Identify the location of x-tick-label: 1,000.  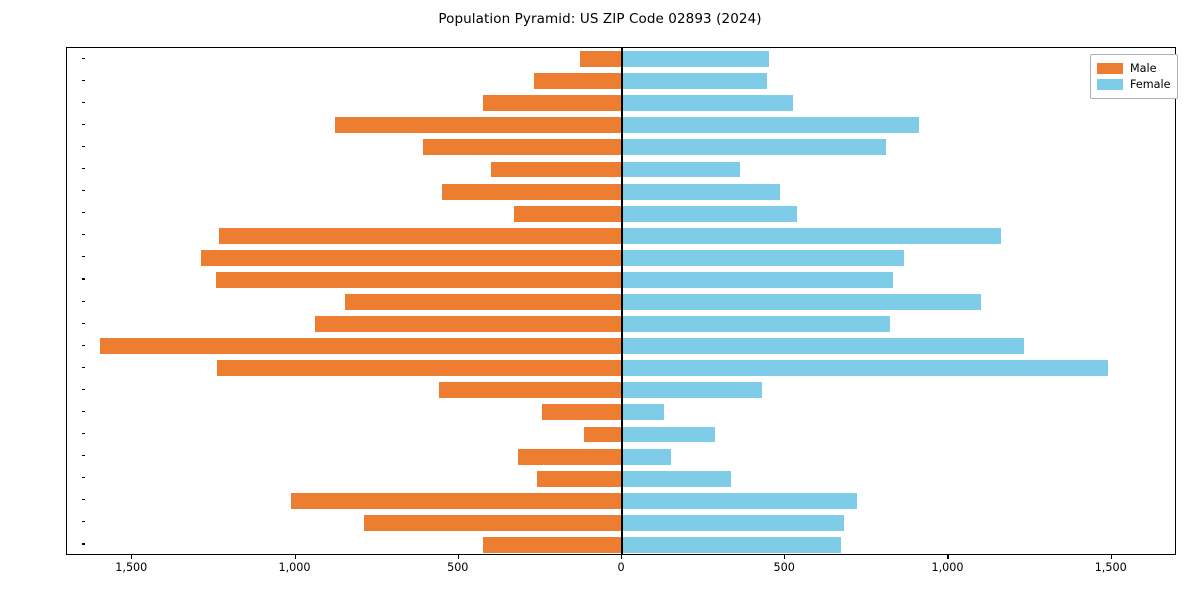
(947, 567).